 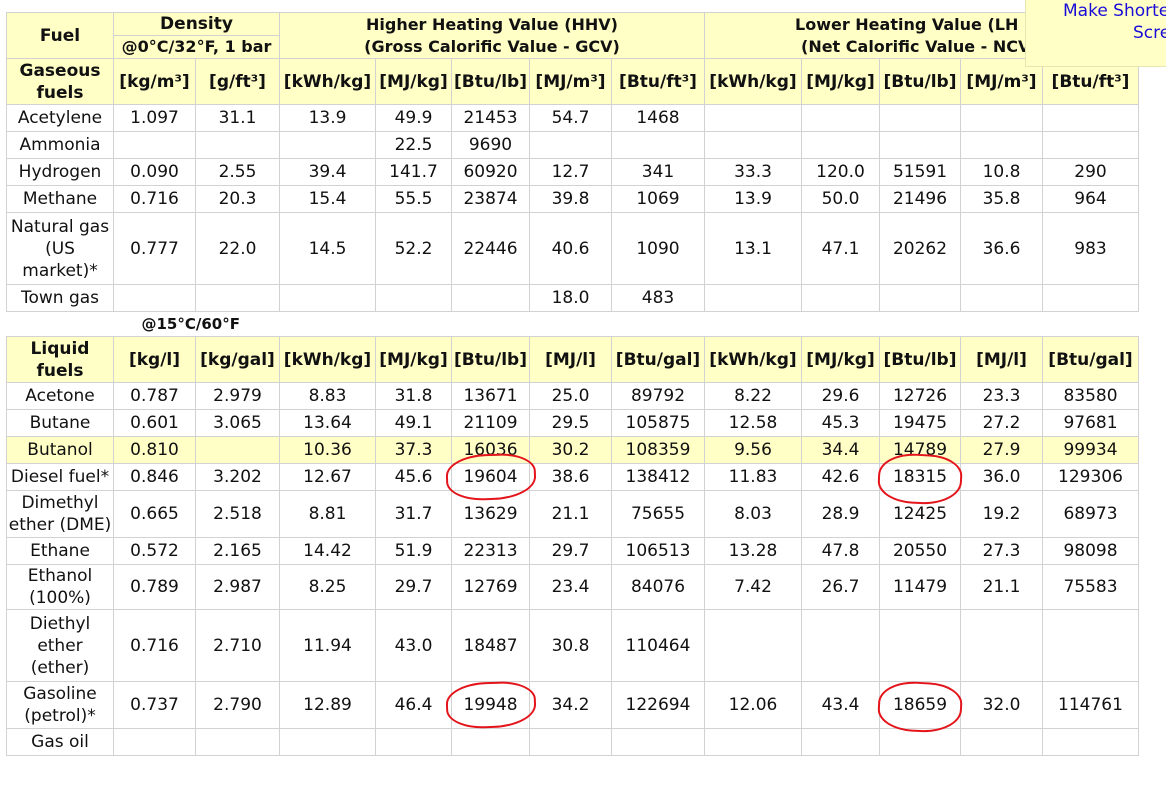 I want to click on value-cell: 35.8, so click(x=1001, y=199).